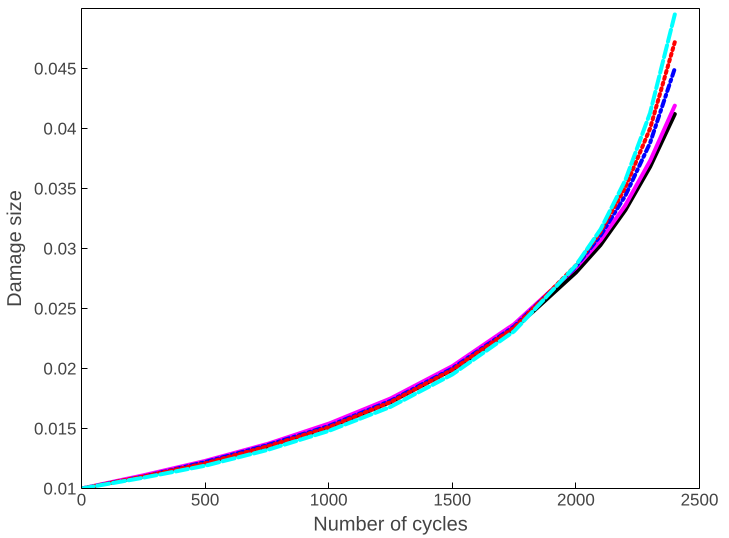  What do you see at coordinates (60, 489) in the screenshot?
I see `y-tick-label: 0.01` at bounding box center [60, 489].